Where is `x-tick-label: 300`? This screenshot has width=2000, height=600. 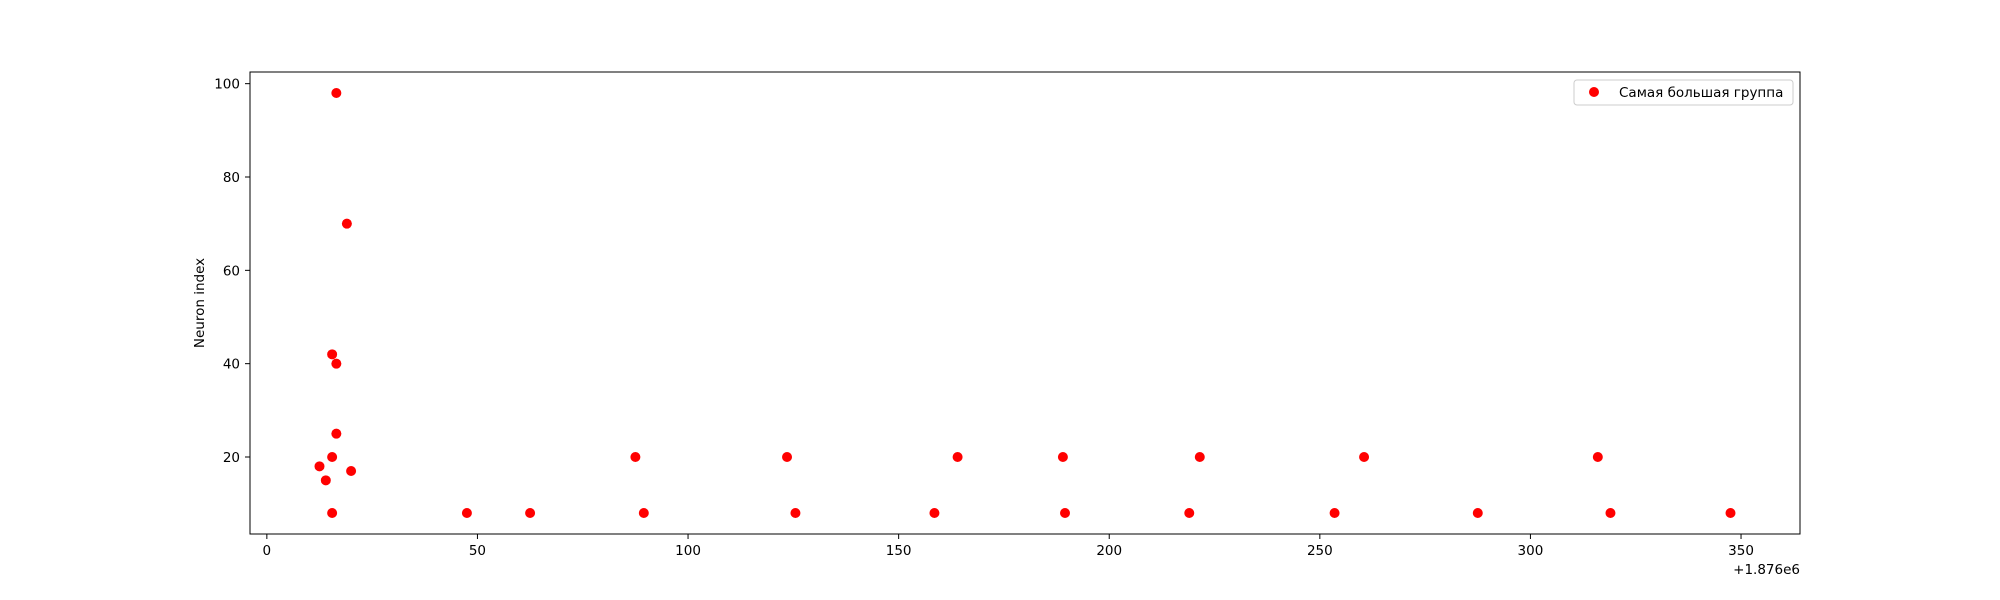
x-tick-label: 300 is located at coordinates (1531, 551).